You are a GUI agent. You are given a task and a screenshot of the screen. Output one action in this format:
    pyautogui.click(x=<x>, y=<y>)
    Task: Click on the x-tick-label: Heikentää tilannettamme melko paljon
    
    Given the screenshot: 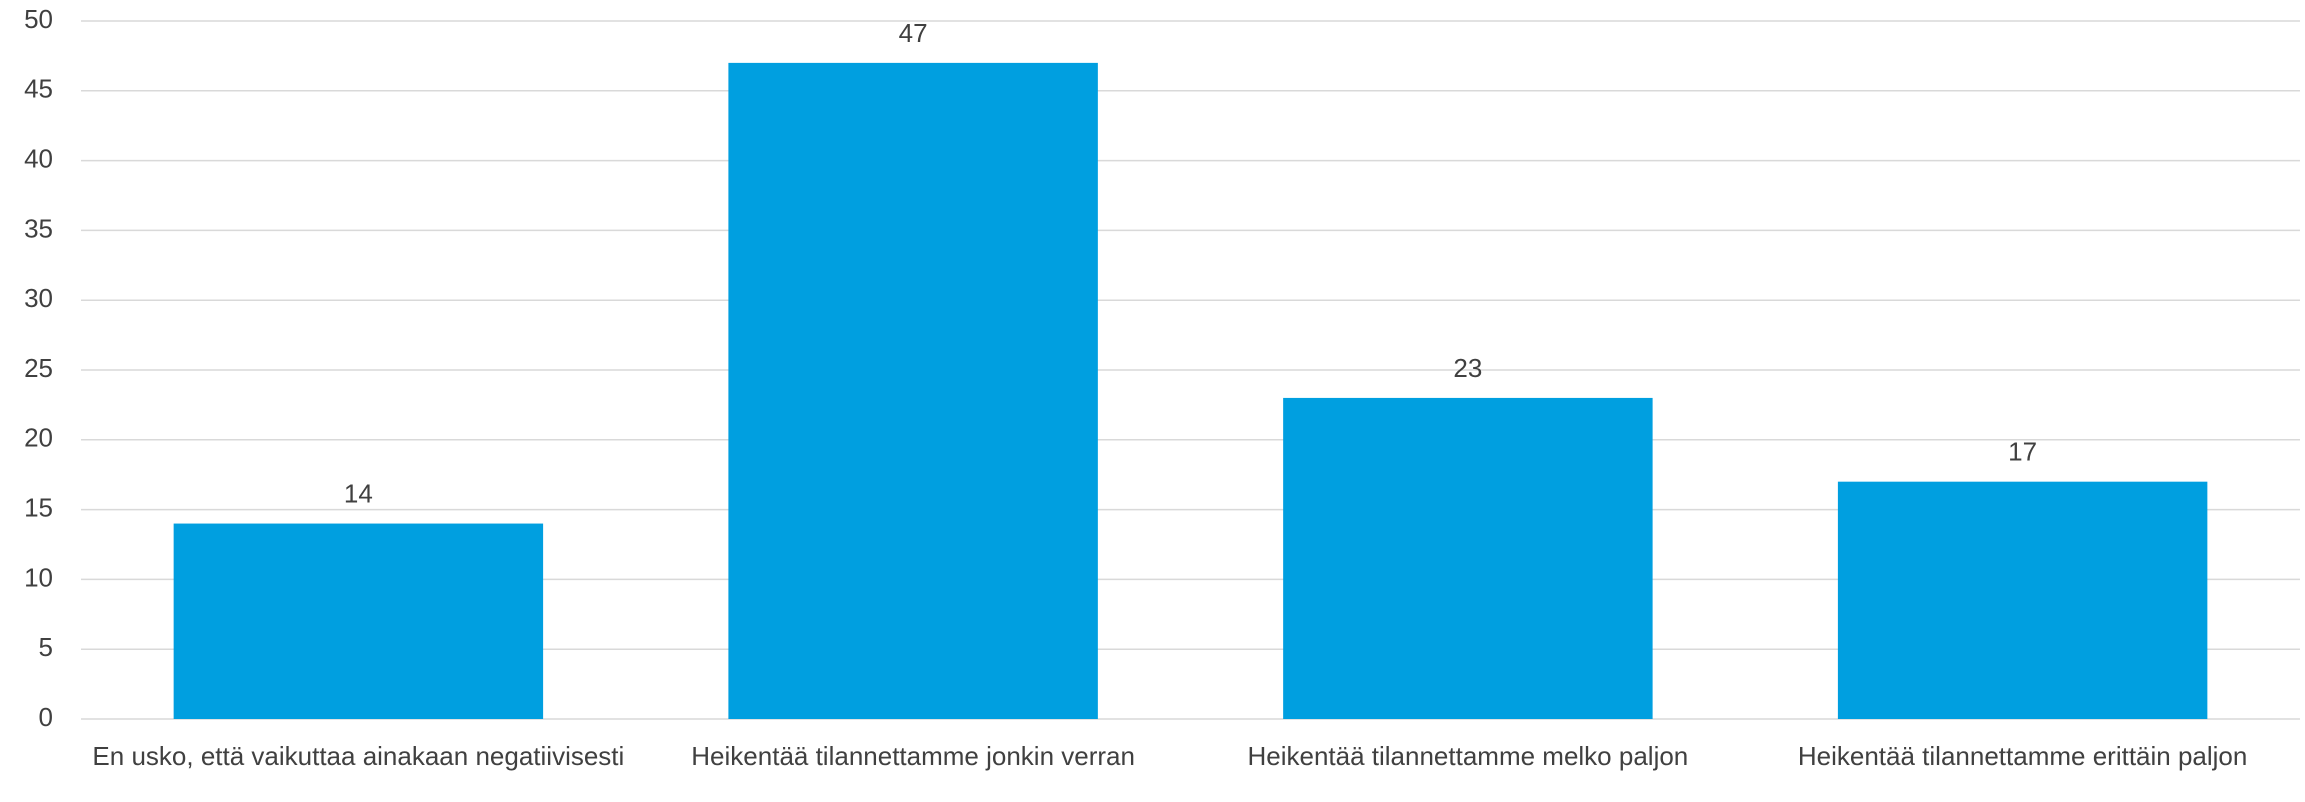 What is the action you would take?
    pyautogui.click(x=1468, y=756)
    